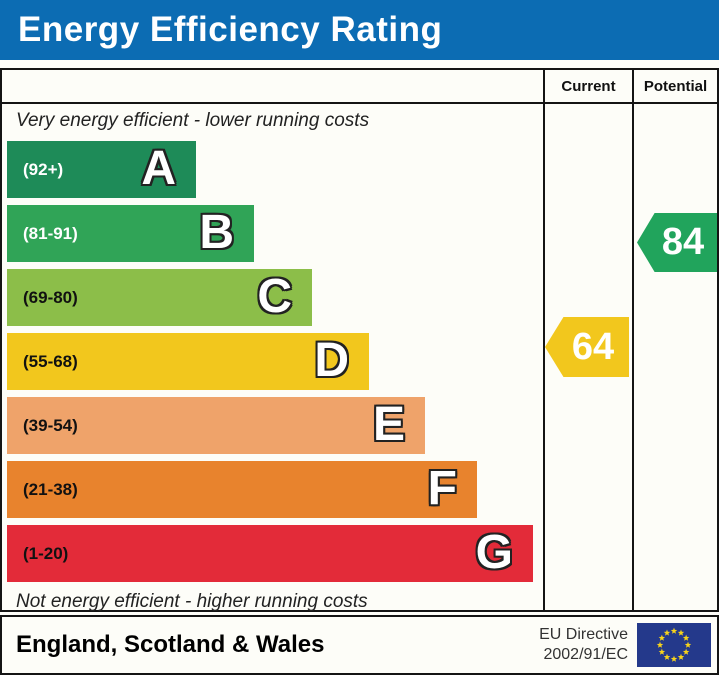 The image size is (719, 675). What do you see at coordinates (50, 297) in the screenshot?
I see `band-range-c: (69-80)` at bounding box center [50, 297].